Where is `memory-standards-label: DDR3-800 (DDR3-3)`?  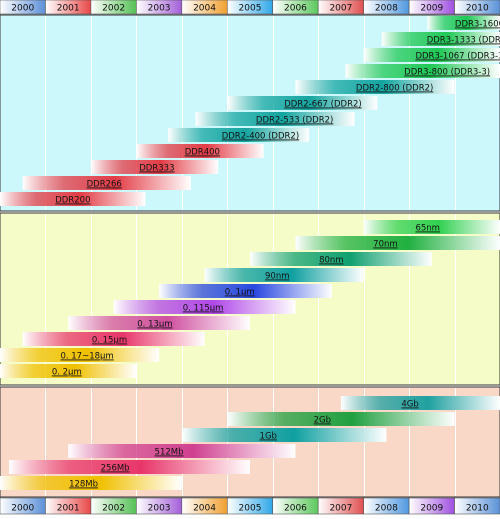
memory-standards-label: DDR3-800 (DDR3-3) is located at coordinates (447, 73).